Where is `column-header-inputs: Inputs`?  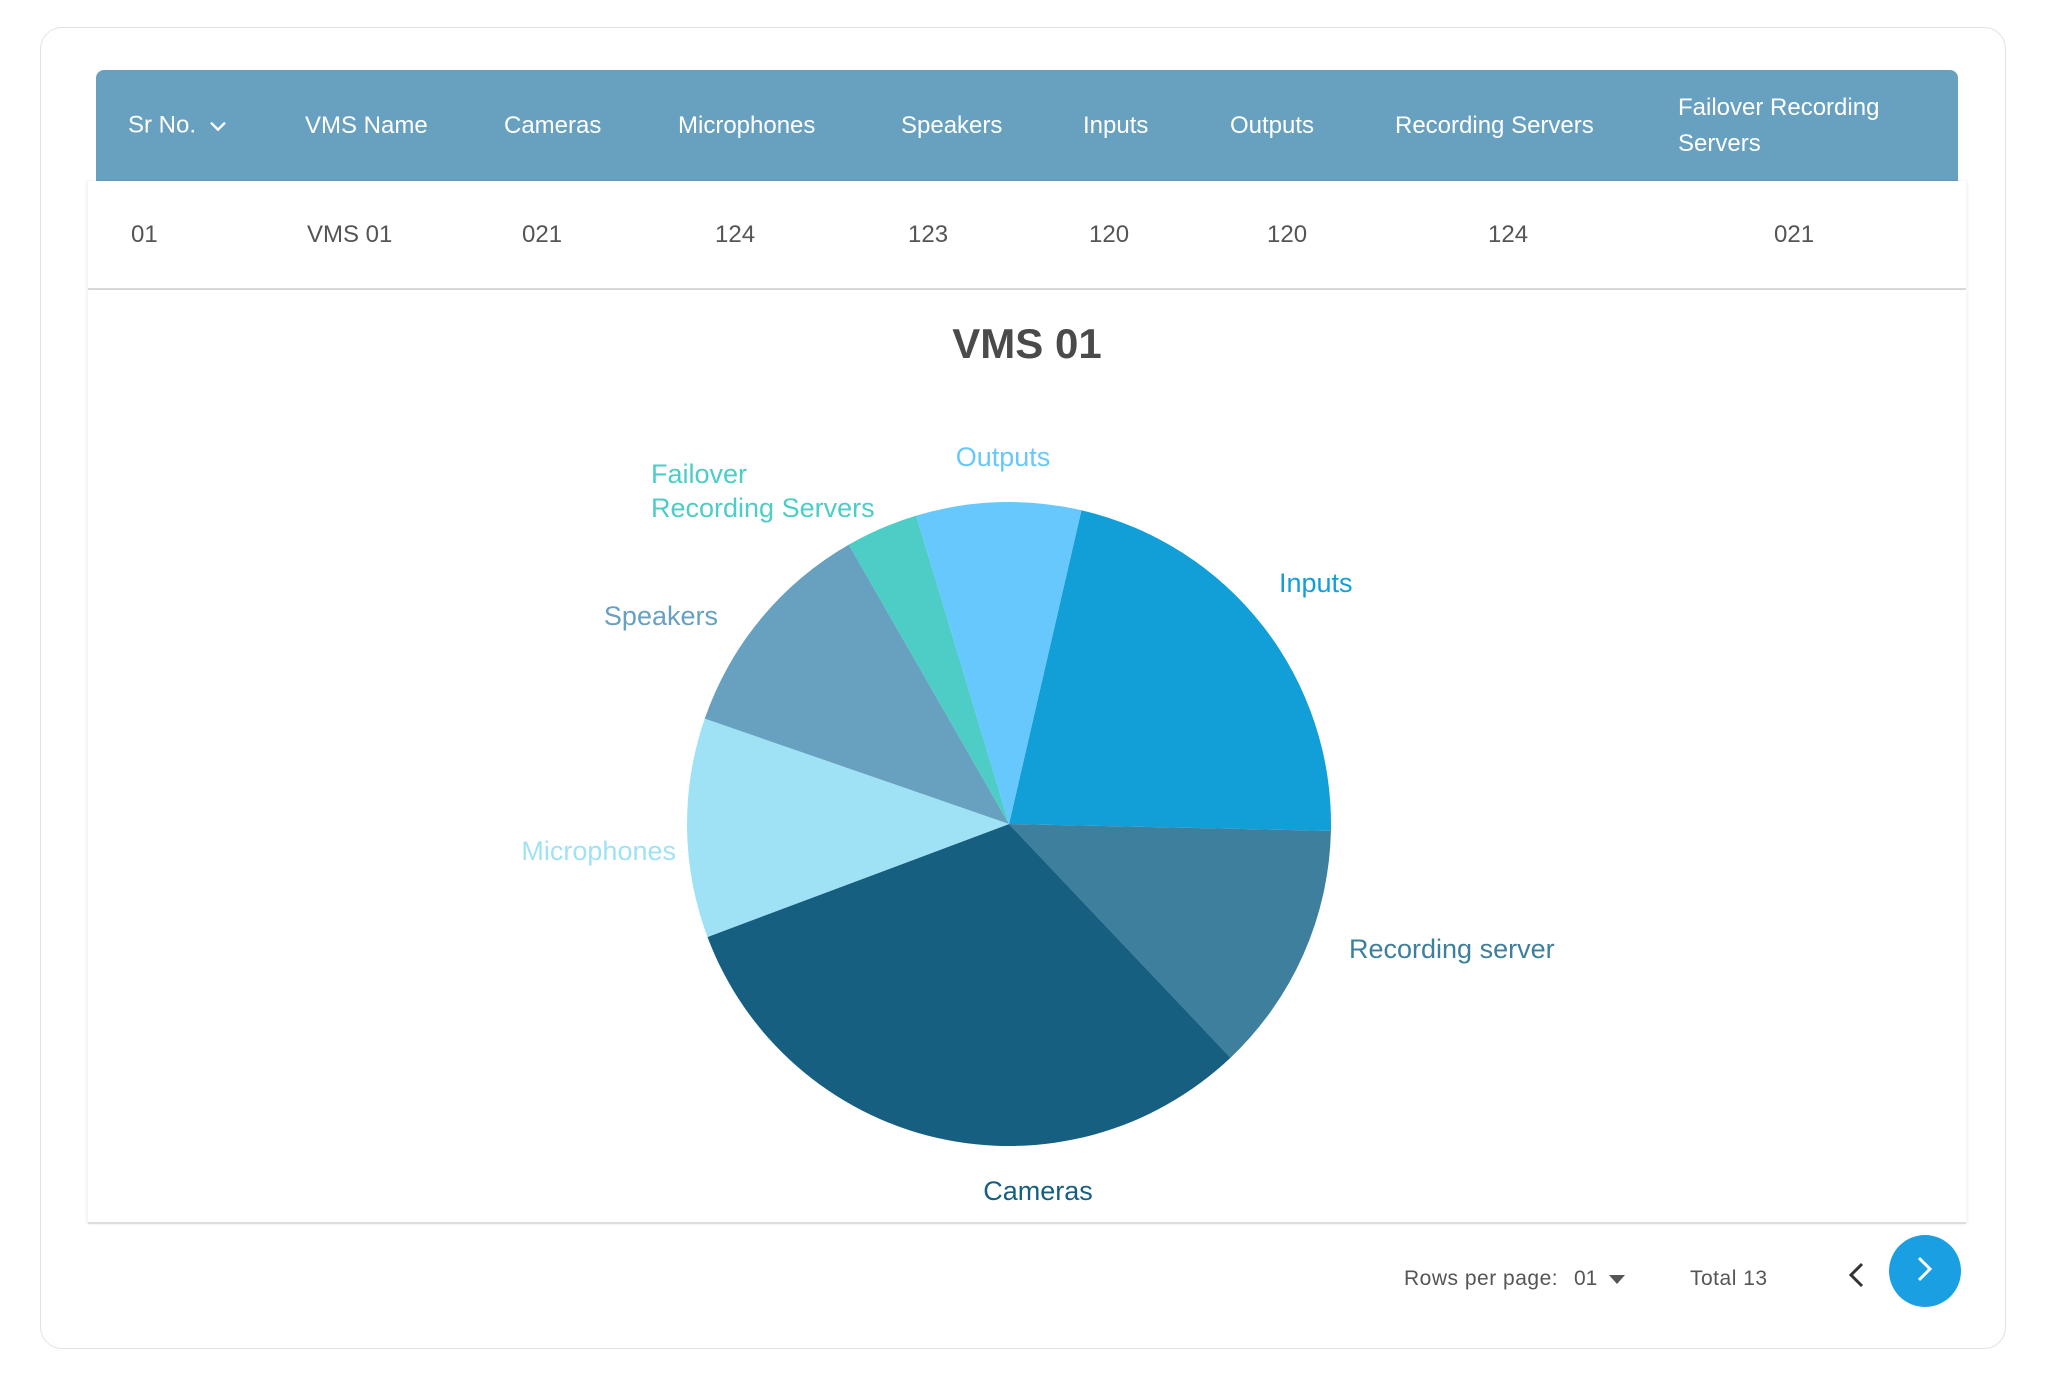
column-header-inputs: Inputs is located at coordinates (1116, 125).